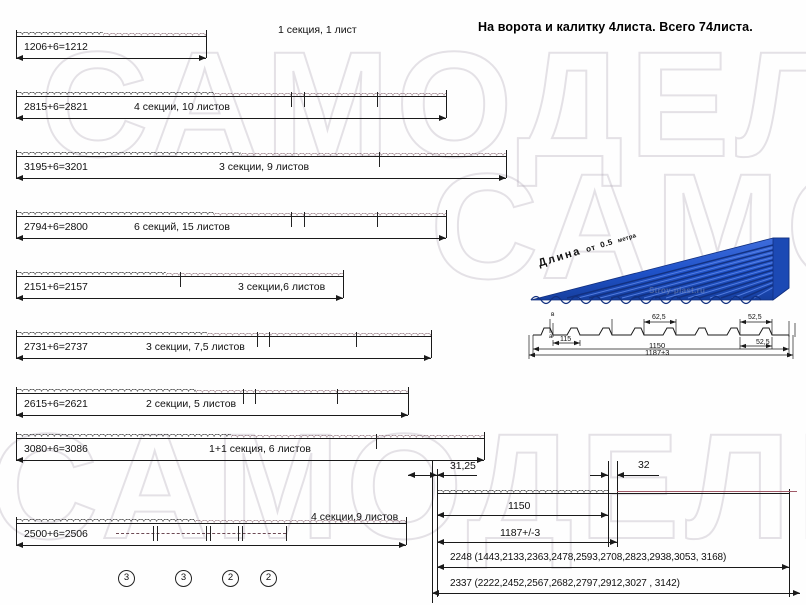 The height and width of the screenshot is (605, 806). I want to click on chain-panel-redline, so click(707, 491).